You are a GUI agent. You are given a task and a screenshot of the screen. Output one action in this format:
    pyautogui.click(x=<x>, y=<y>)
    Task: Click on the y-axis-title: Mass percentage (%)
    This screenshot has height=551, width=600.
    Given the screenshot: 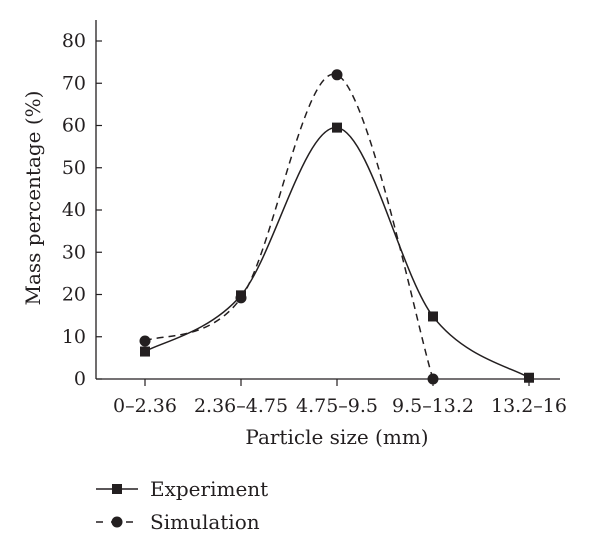 What is the action you would take?
    pyautogui.click(x=33, y=198)
    